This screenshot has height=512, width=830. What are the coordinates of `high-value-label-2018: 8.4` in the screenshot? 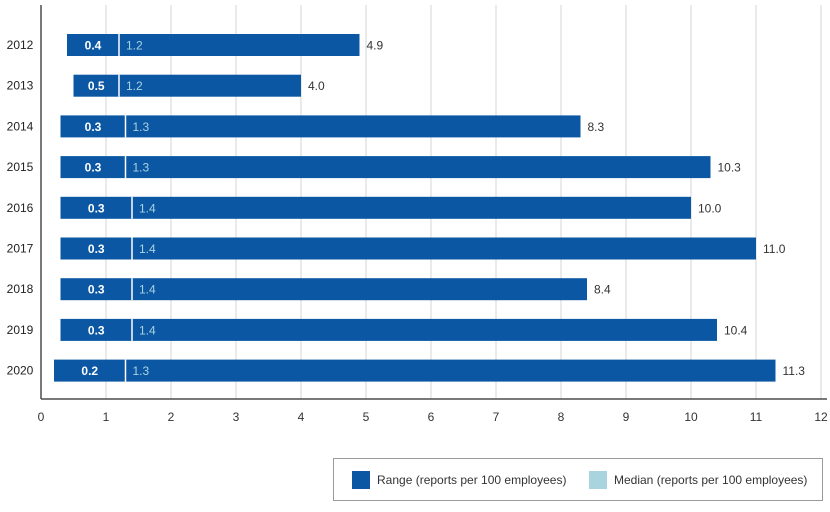 It's located at (602, 290).